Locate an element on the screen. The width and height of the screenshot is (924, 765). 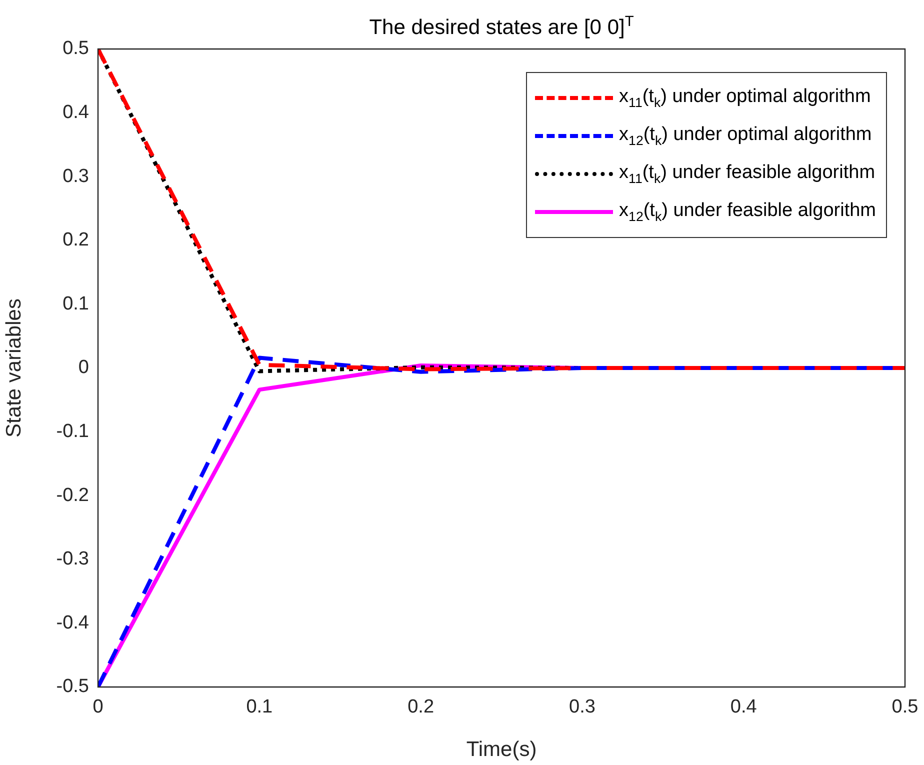
x-tick-label: 0.5 is located at coordinates (905, 707).